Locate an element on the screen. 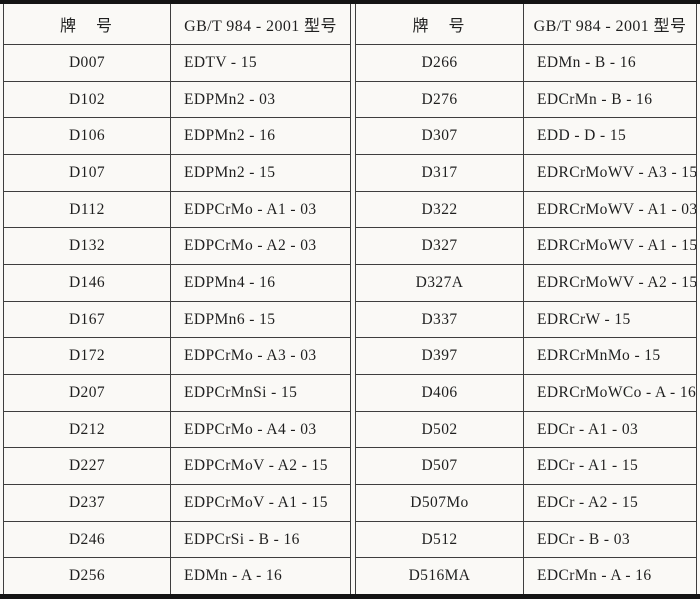  brand-cell: D337 is located at coordinates (439, 319).